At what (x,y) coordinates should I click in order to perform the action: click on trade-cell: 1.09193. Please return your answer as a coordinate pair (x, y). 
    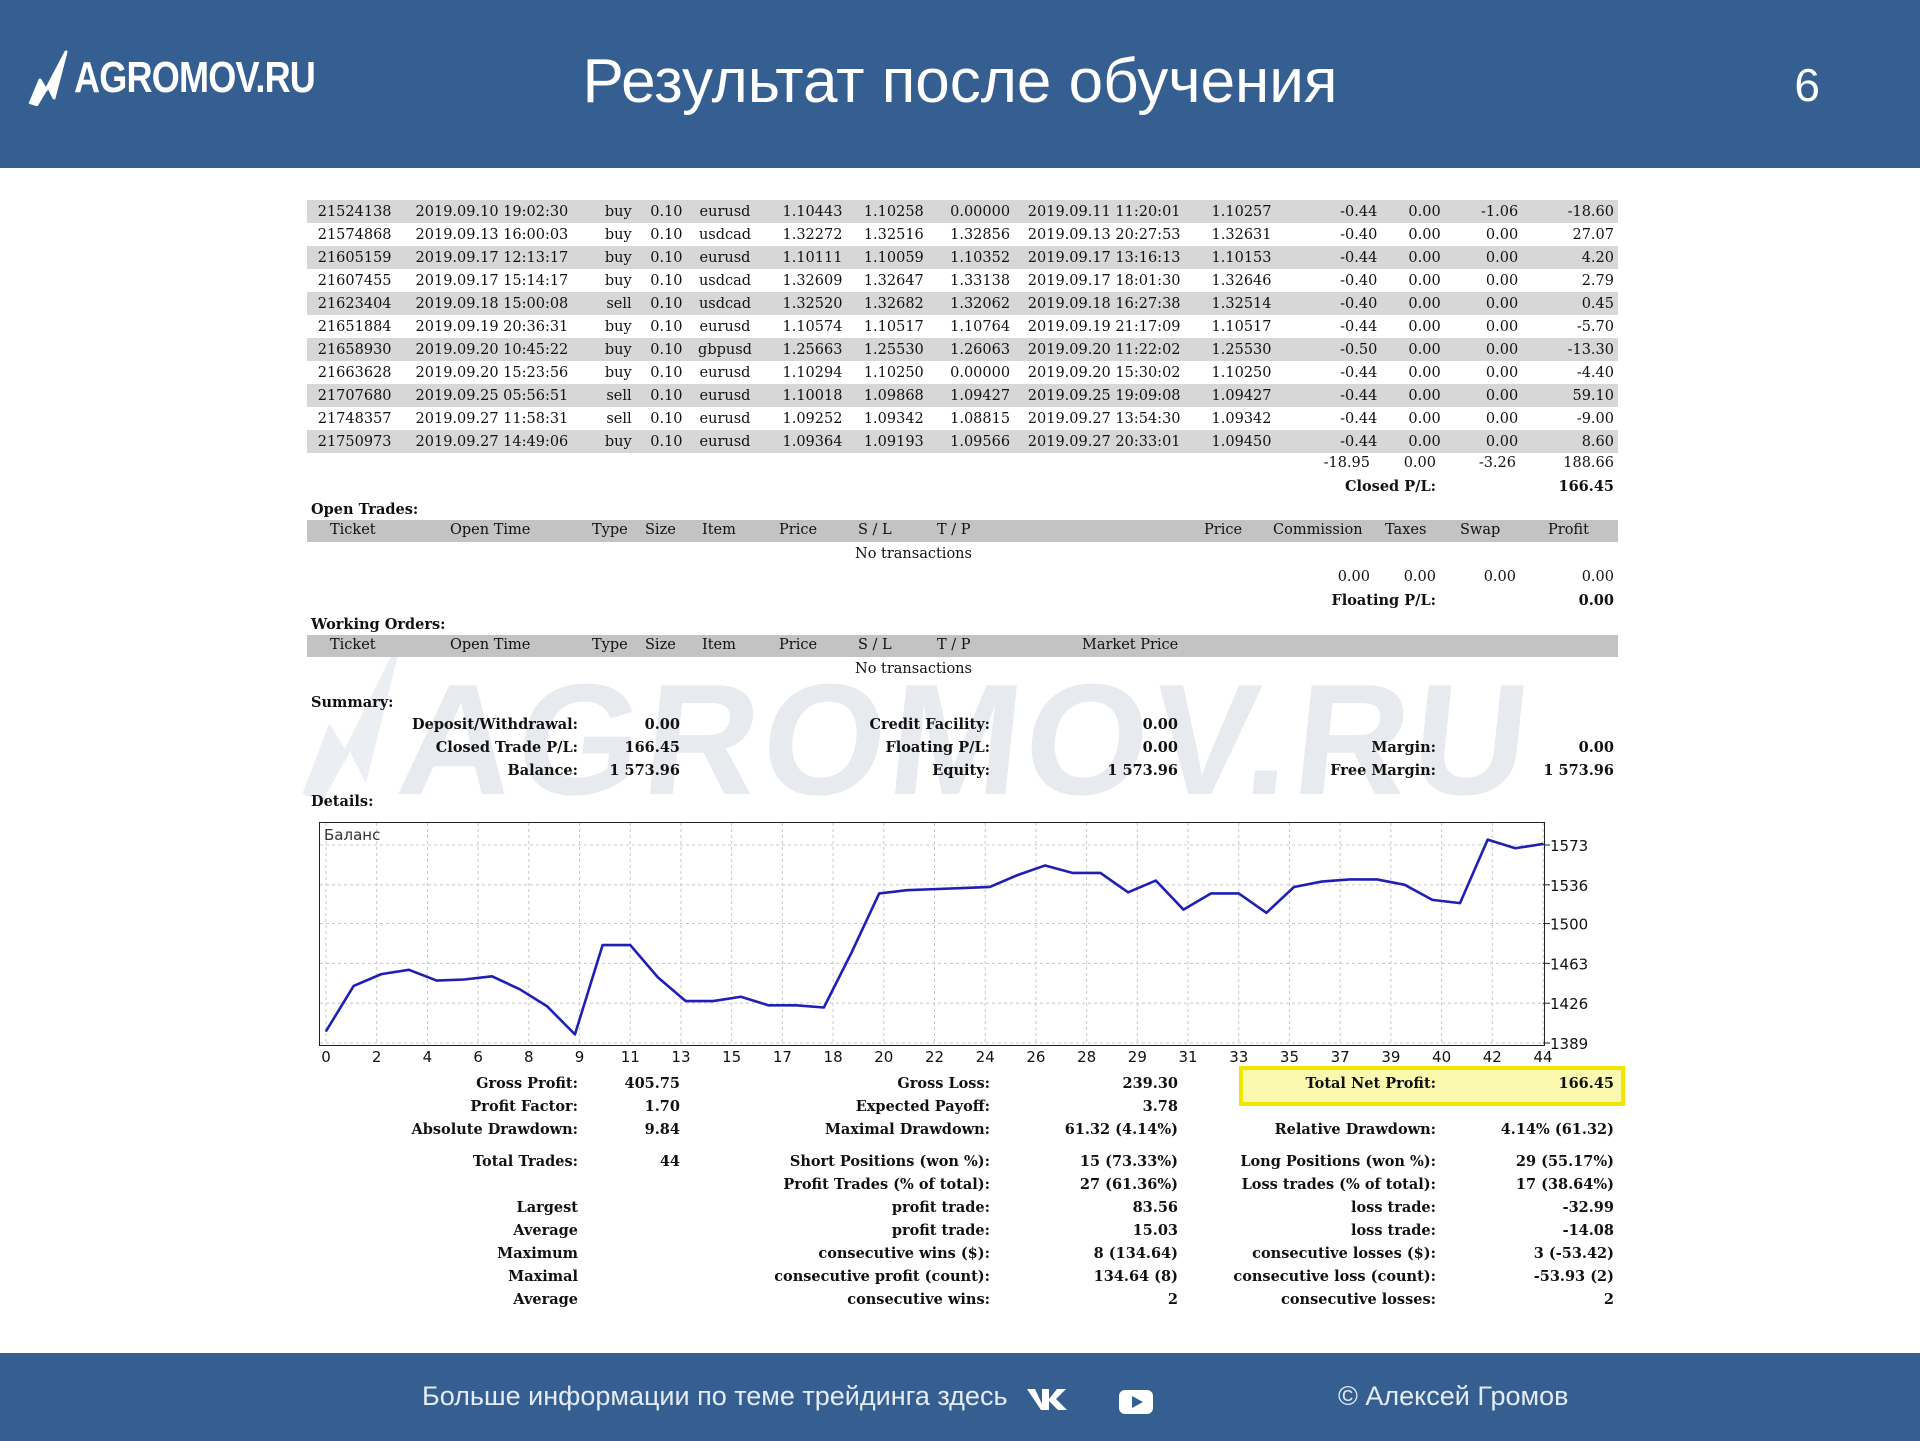
    Looking at the image, I should click on (887, 441).